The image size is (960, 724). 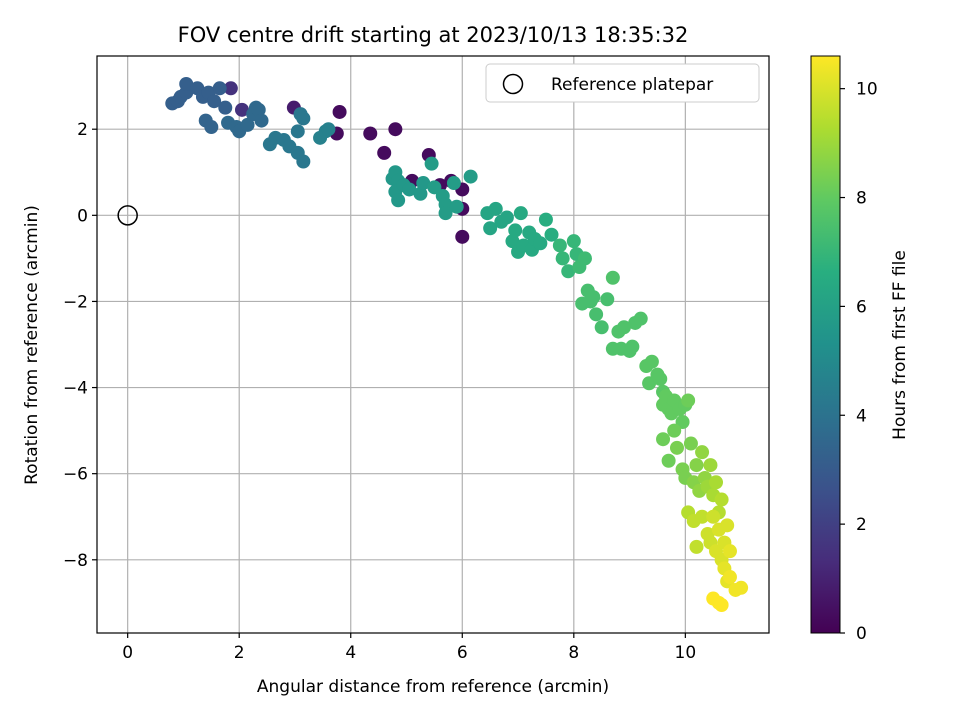 What do you see at coordinates (350, 653) in the screenshot?
I see `x-tick-label: 4` at bounding box center [350, 653].